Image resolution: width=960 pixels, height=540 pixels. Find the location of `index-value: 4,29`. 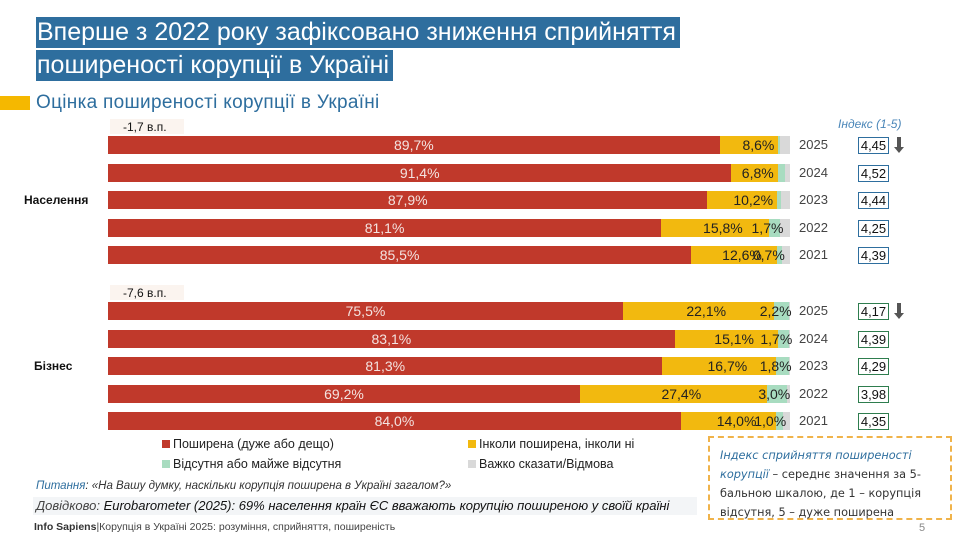

index-value: 4,29 is located at coordinates (873, 366).